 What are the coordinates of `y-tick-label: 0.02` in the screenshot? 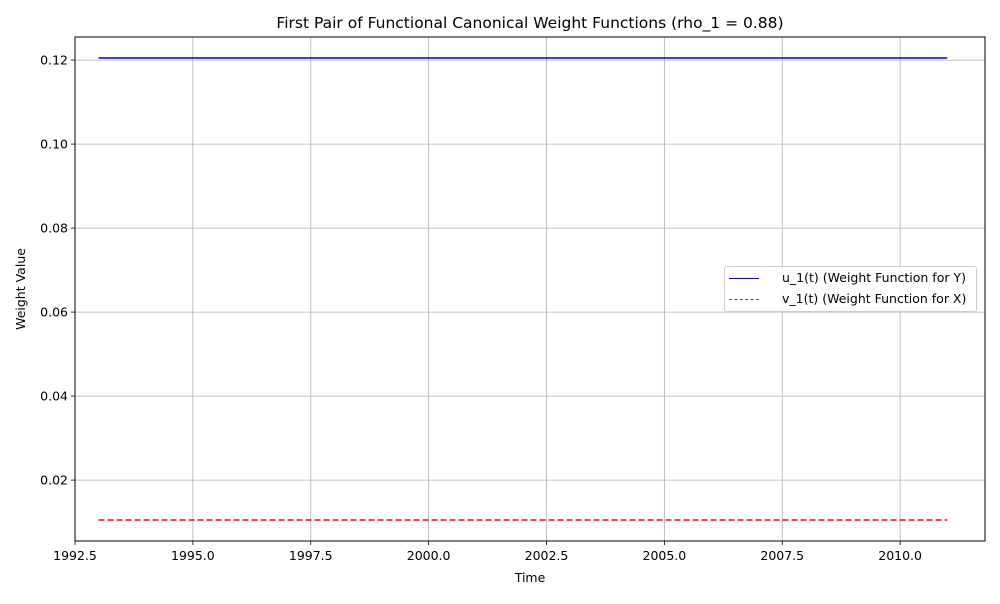 It's located at (54, 480).